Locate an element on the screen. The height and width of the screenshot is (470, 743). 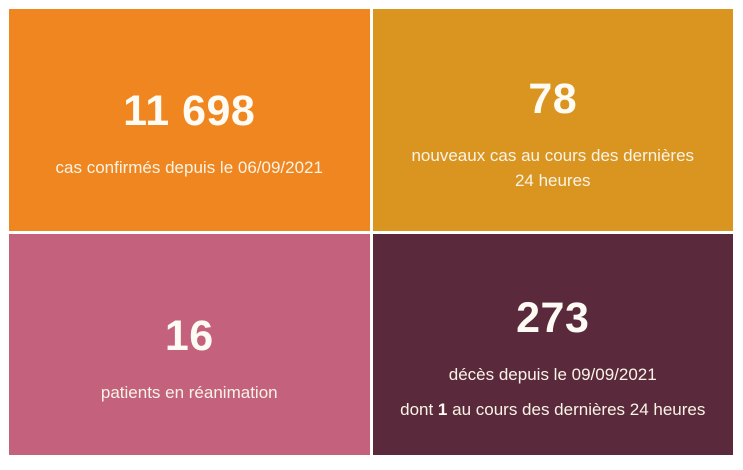
deaths-label: décès depuis le 09/09/2021 is located at coordinates (552, 375).